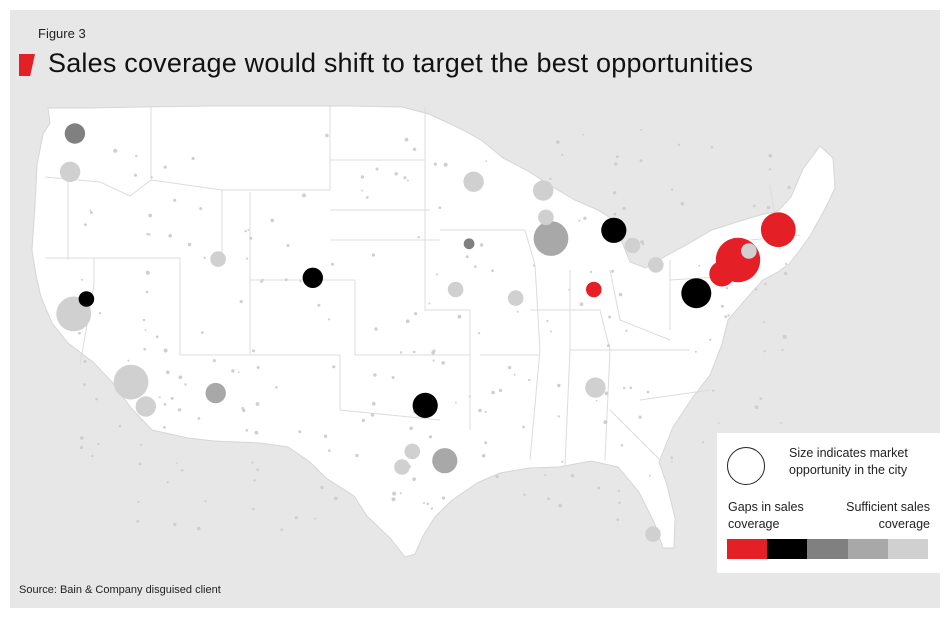 The width and height of the screenshot is (950, 619). Describe the element at coordinates (62, 33) in the screenshot. I see `figure-label: Figure 3` at that location.